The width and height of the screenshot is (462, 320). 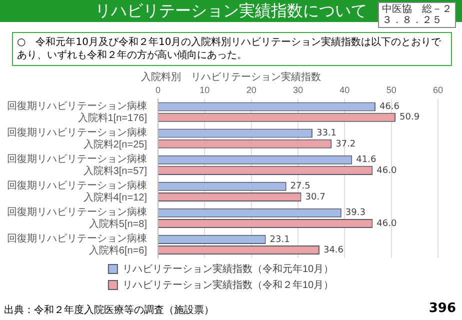 What do you see at coordinates (232, 49) in the screenshot?
I see `text: ○ 令和元年10月及び令和２年10月の入院料別リハビリテーション実績指数は以下のとおりであり、いずれも令和２年の方が高い傾向にあった。` at bounding box center [232, 49].